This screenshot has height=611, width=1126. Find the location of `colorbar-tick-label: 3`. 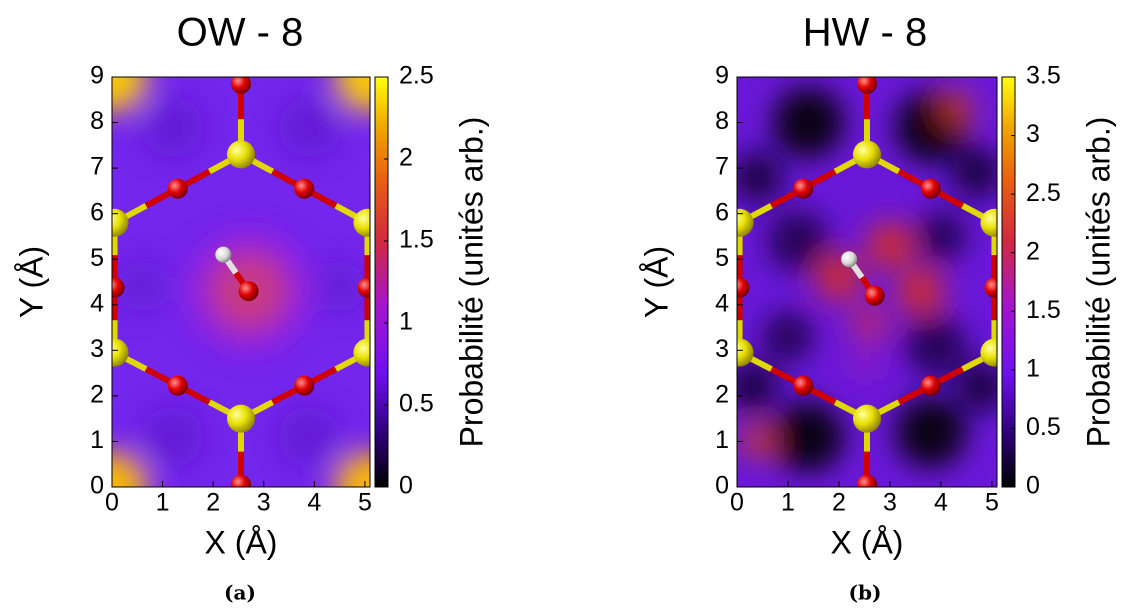

colorbar-tick-label: 3 is located at coordinates (1033, 134).